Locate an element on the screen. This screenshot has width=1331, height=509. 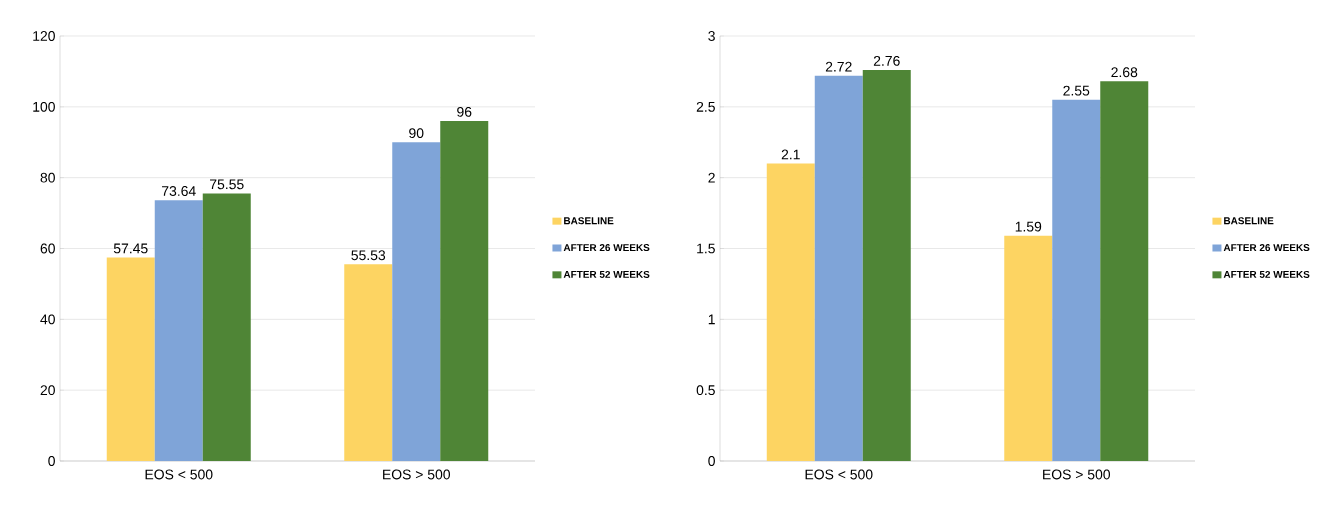
data-label: 2.1 is located at coordinates (790, 154).